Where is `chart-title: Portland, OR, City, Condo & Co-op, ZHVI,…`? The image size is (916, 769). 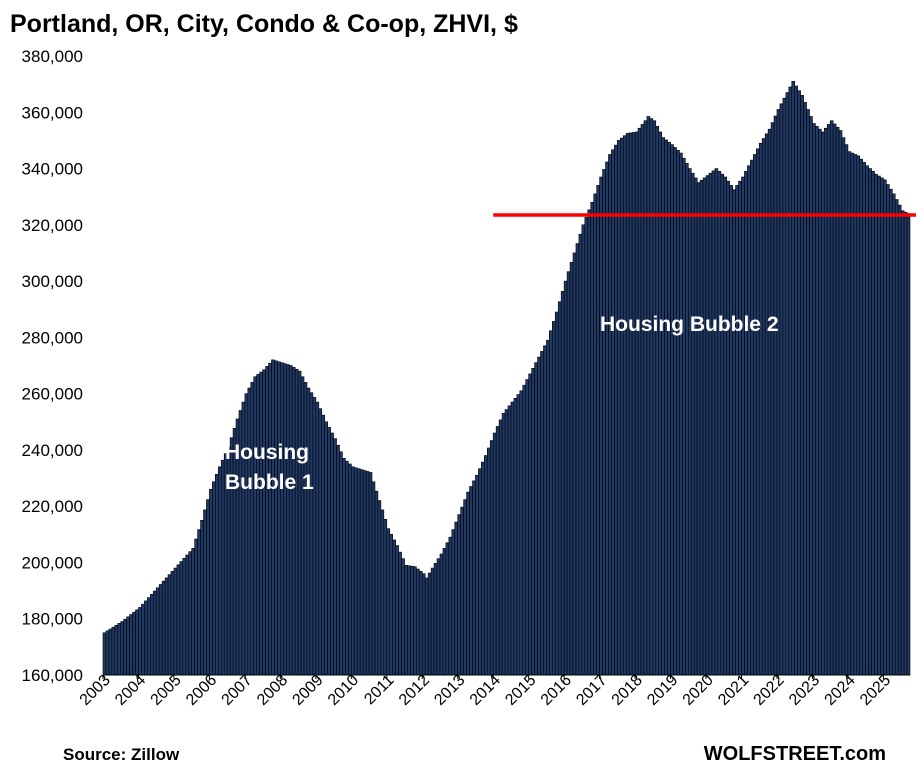 chart-title: Portland, OR, City, Condo & Co-op, ZHVI,… is located at coordinates (264, 24).